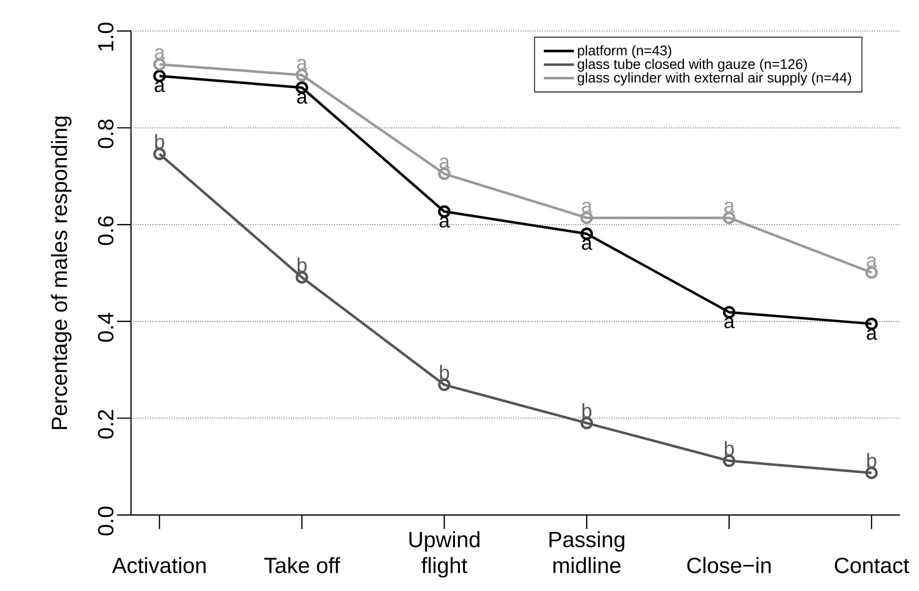 The height and width of the screenshot is (591, 919). What do you see at coordinates (715, 79) in the screenshot?
I see `legend-label: glass cylinder with external air supply (n=44)` at bounding box center [715, 79].